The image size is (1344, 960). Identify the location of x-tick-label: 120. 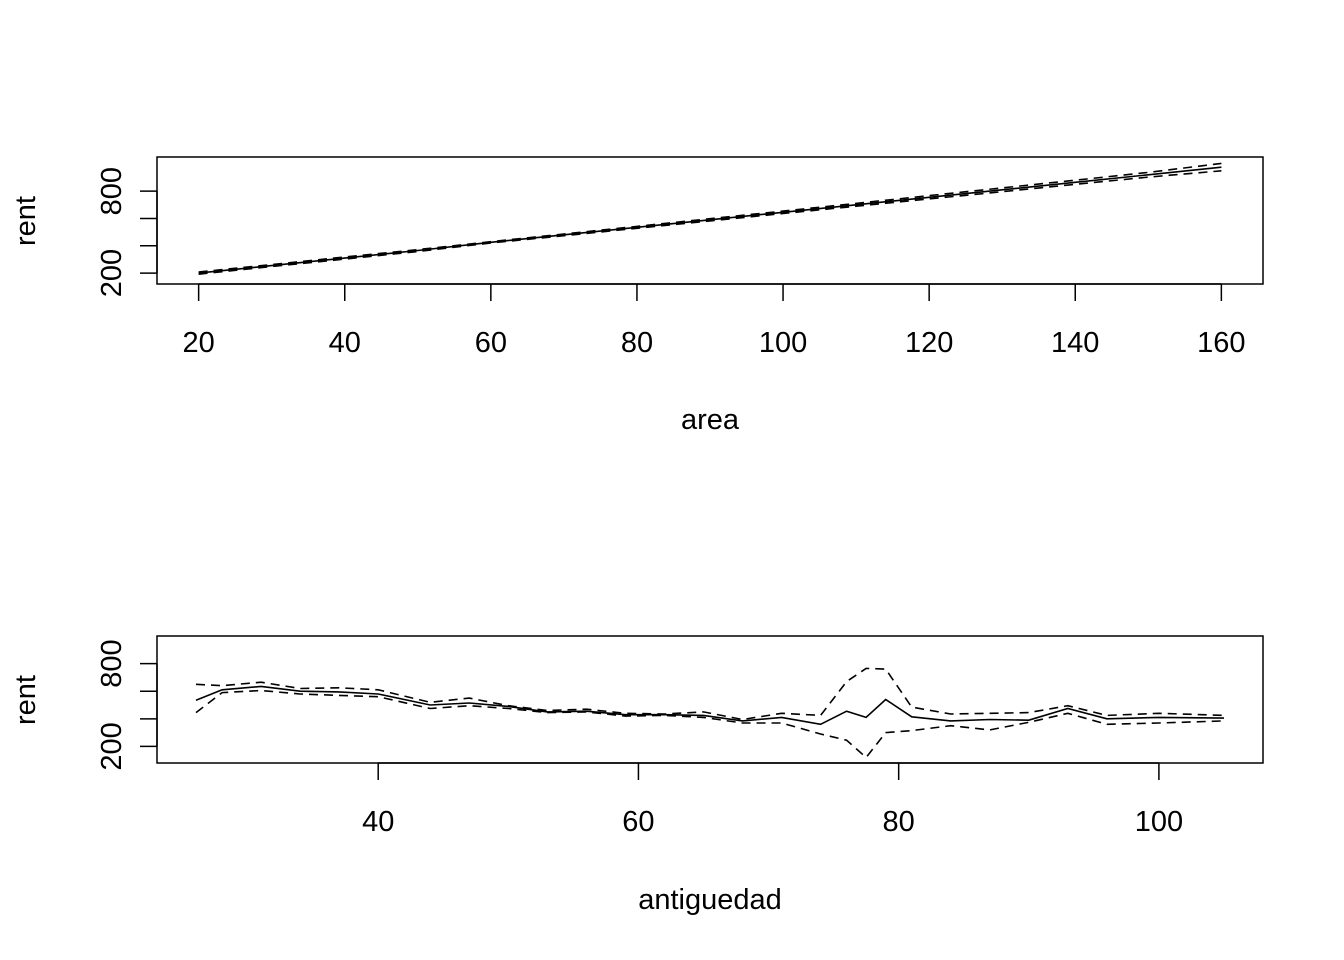
(929, 343).